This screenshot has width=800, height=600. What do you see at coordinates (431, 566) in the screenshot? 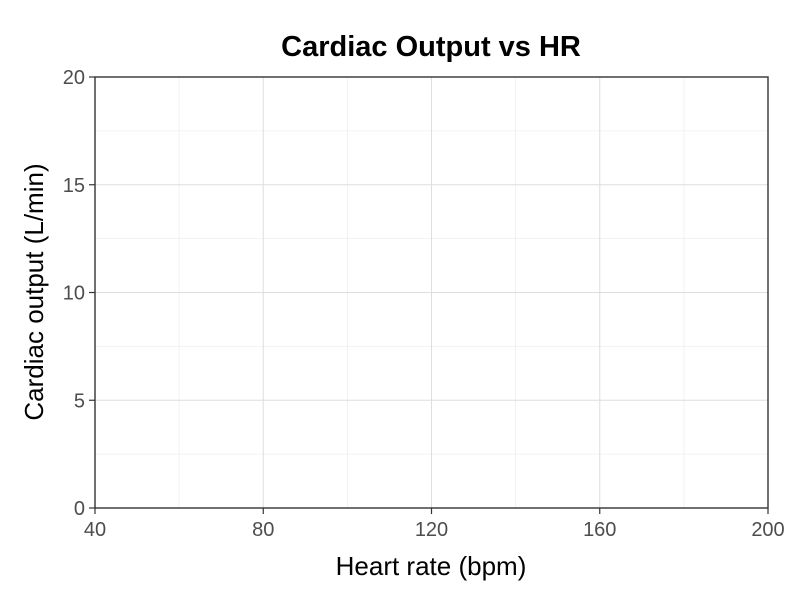
I see `x-axis-title: Heart rate (bpm)` at bounding box center [431, 566].